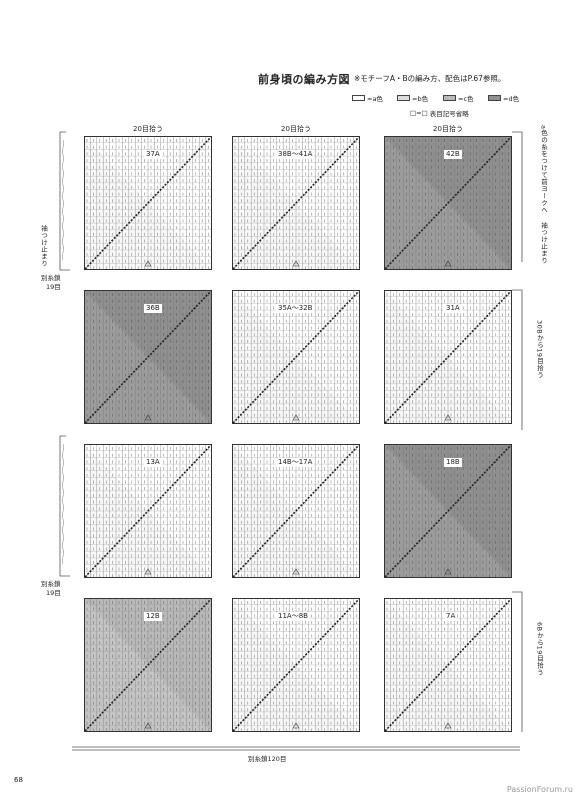 The image size is (581, 800). I want to click on legend-b: =b色, so click(412, 98).